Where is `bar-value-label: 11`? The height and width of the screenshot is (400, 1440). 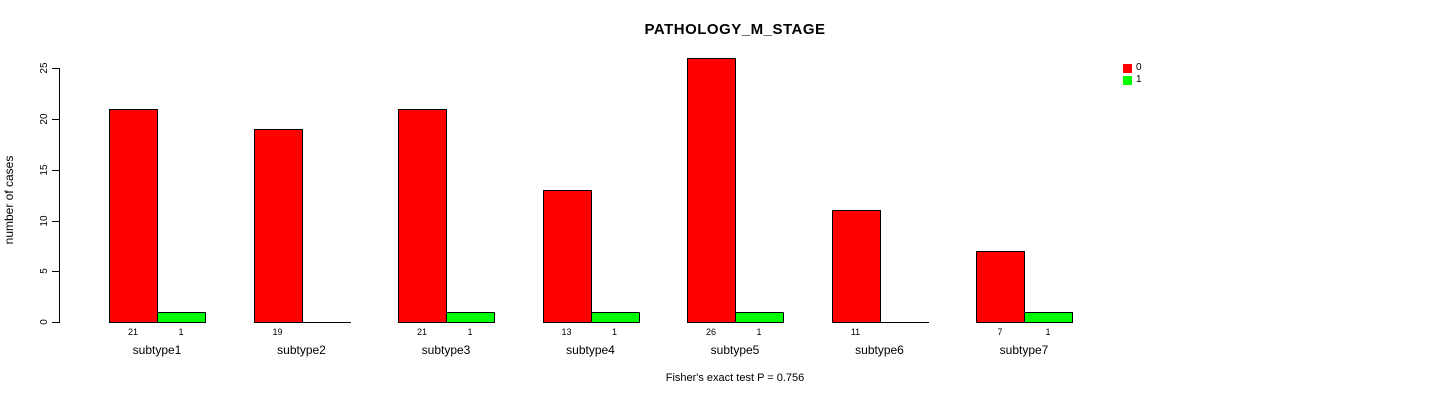 bar-value-label: 11 is located at coordinates (855, 332).